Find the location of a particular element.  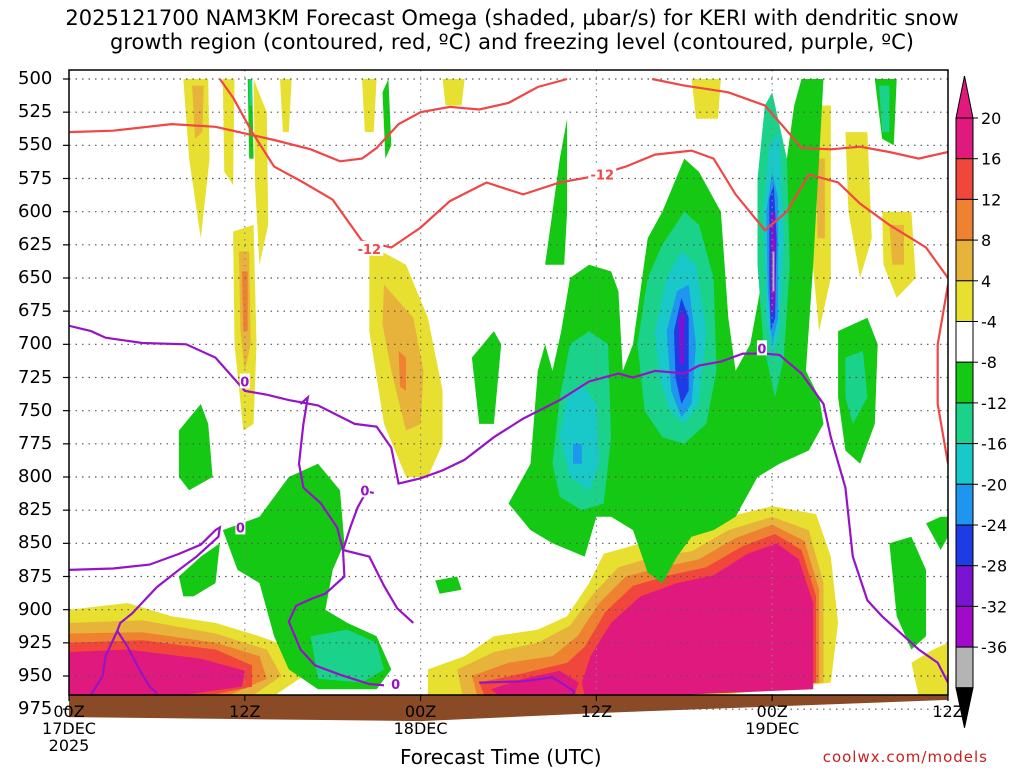

colorbar-label: -20 is located at coordinates (994, 484).